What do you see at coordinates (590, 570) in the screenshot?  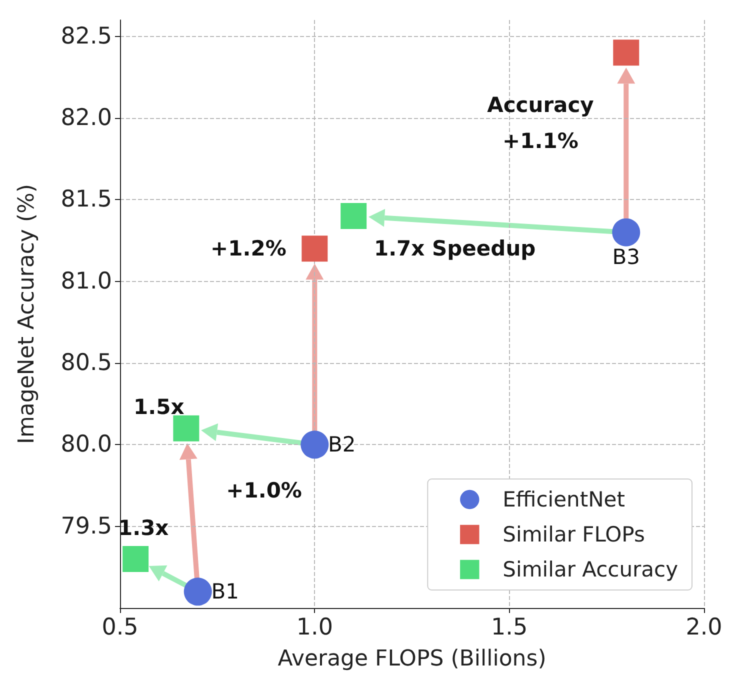 I see `legend-label: Similar Accuracy` at bounding box center [590, 570].